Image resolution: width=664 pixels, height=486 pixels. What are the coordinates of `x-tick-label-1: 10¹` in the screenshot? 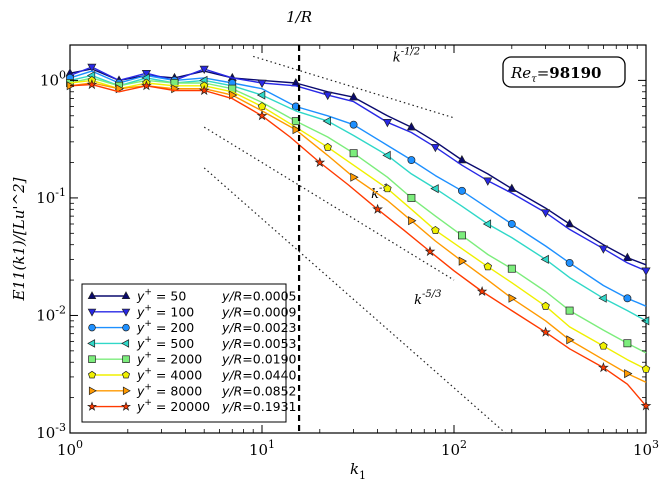 It's located at (262, 448).